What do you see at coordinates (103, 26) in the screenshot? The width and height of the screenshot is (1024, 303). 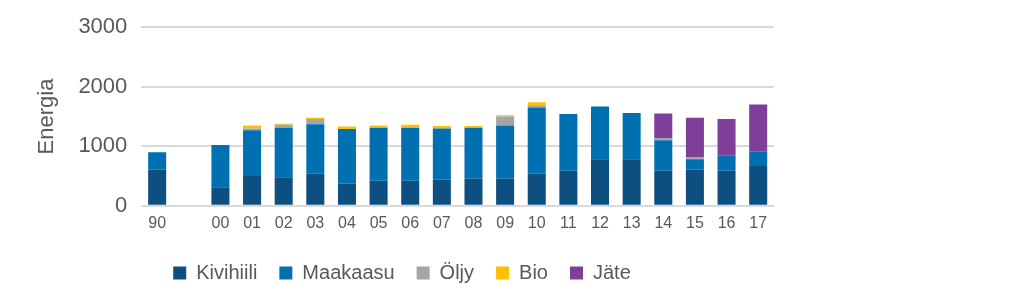 I see `y-tick-label: 3000` at bounding box center [103, 26].